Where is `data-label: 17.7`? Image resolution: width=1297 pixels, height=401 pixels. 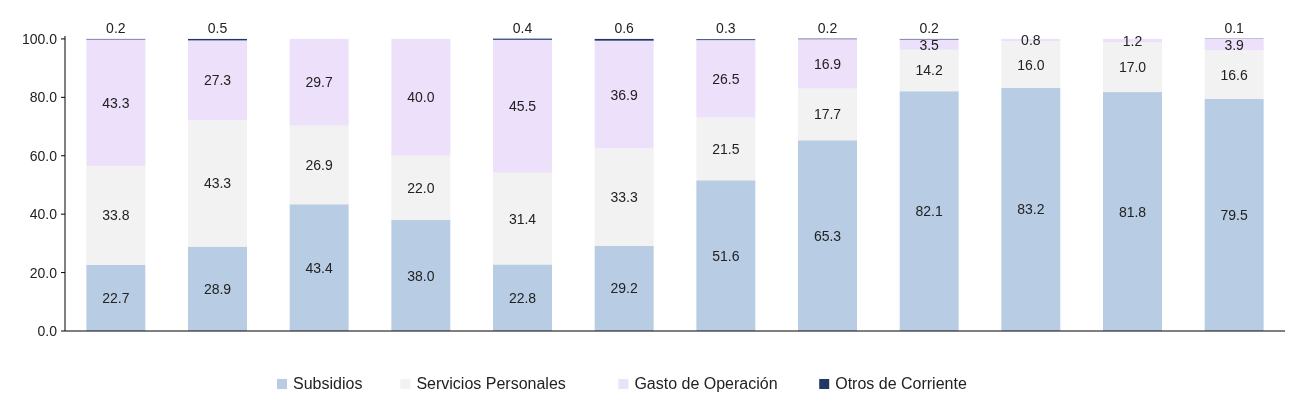 data-label: 17.7 is located at coordinates (827, 114).